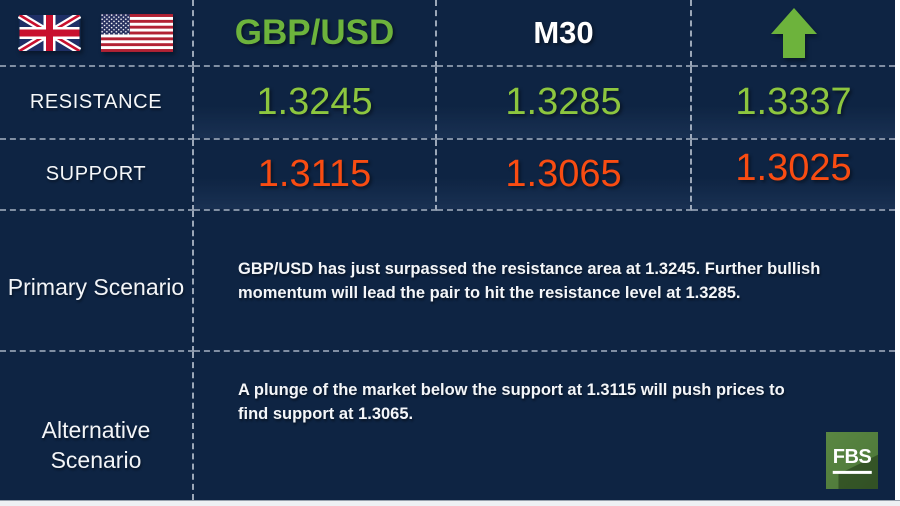  I want to click on right-edge-strip, so click(897, 253).